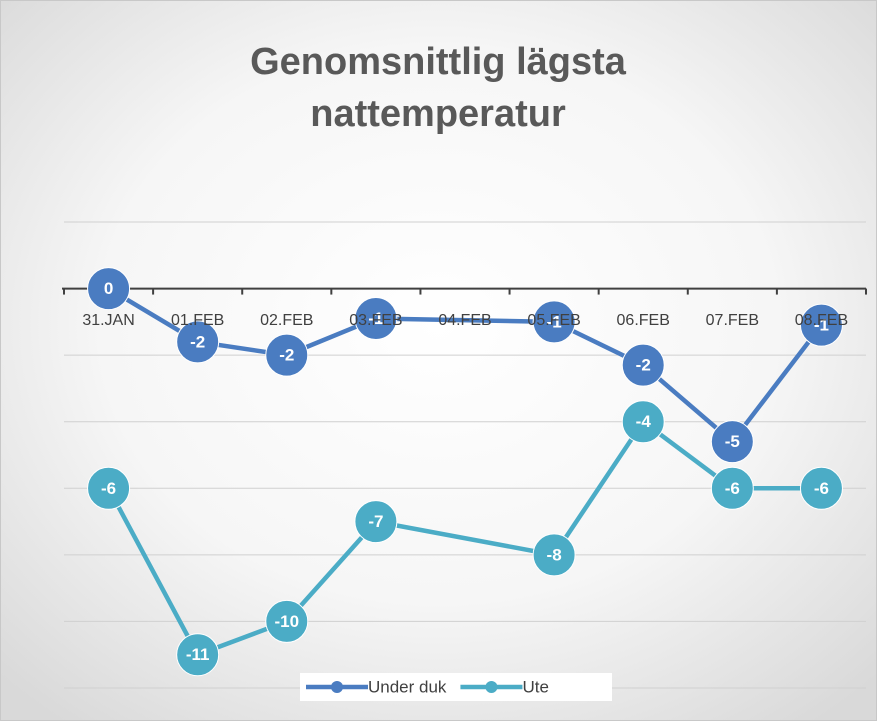 The height and width of the screenshot is (721, 877). What do you see at coordinates (643, 320) in the screenshot?
I see `x-tick-label: 06.FEB` at bounding box center [643, 320].